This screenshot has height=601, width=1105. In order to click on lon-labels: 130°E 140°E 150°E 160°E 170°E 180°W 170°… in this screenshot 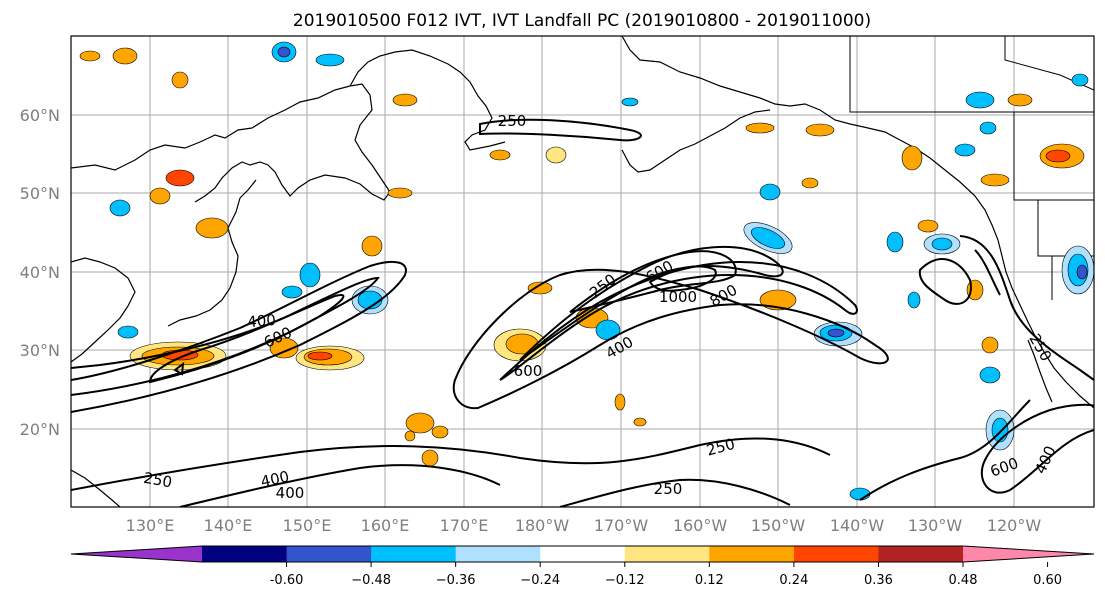, I will do `click(584, 525)`.